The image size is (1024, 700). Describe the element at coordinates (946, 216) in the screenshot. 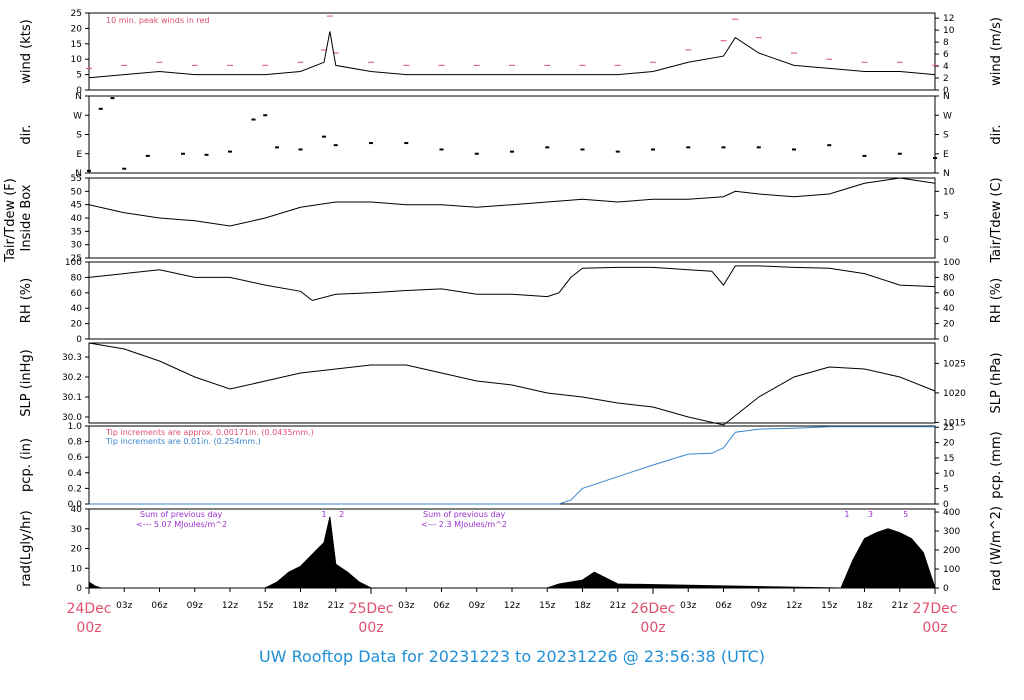

I see `ytick-right-label-tair: 5` at that location.